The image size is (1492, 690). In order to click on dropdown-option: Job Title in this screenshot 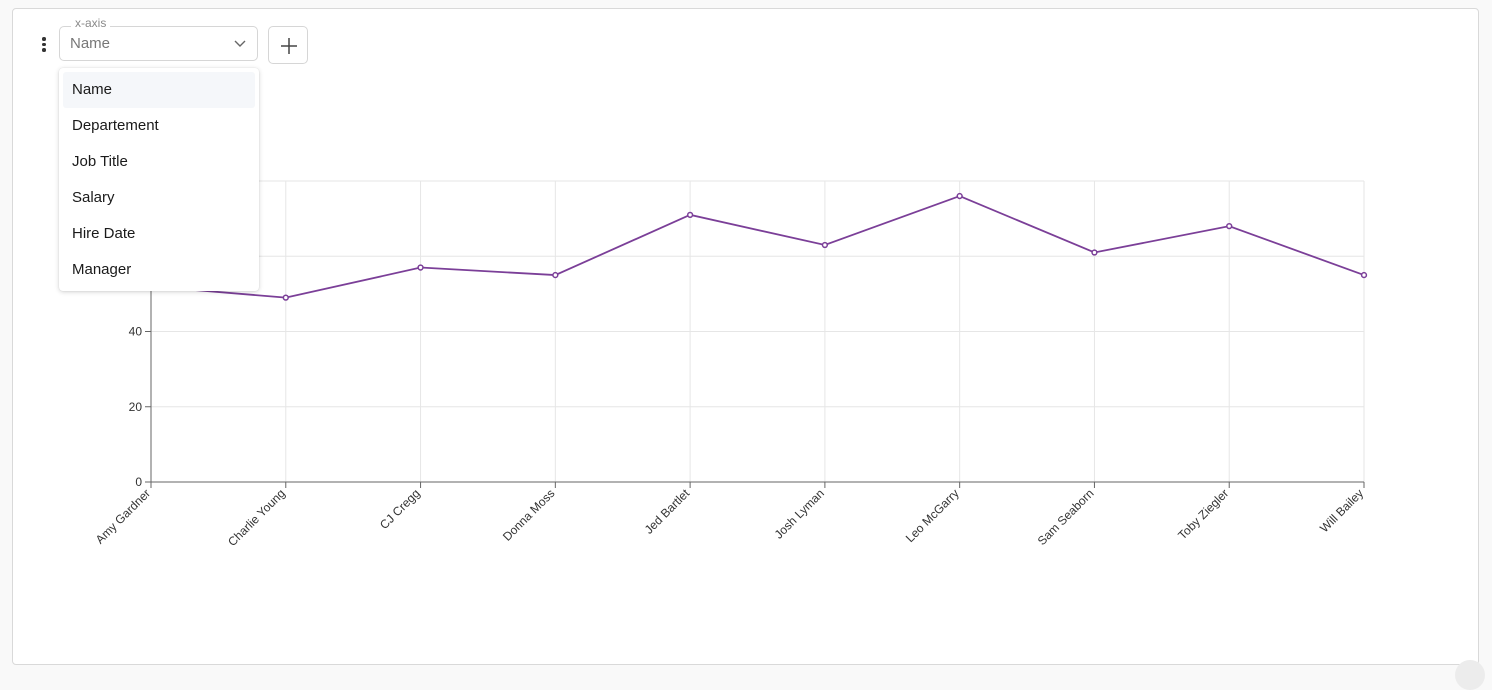, I will do `click(100, 161)`.